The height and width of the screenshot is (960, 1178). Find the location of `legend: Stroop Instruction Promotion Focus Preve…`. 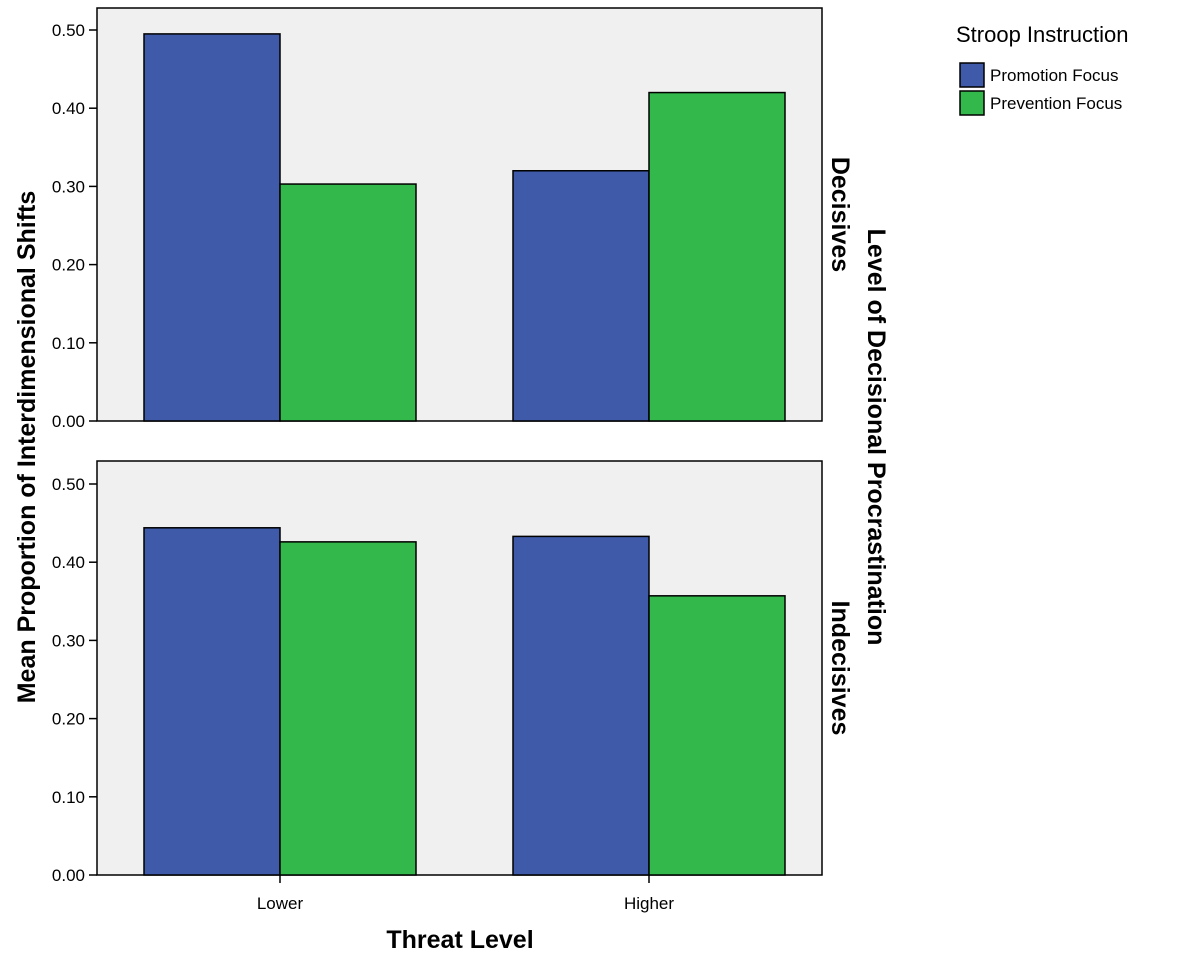

legend: Stroop Instruction Promotion Focus Preve… is located at coordinates (1042, 69).